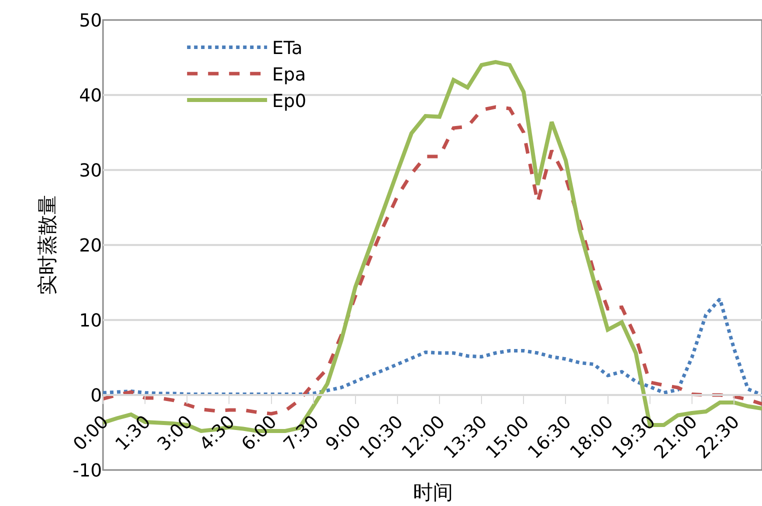 Image resolution: width=762 pixels, height=506 pixels. What do you see at coordinates (90, 245) in the screenshot?
I see `y-tick-label: 20` at bounding box center [90, 245].